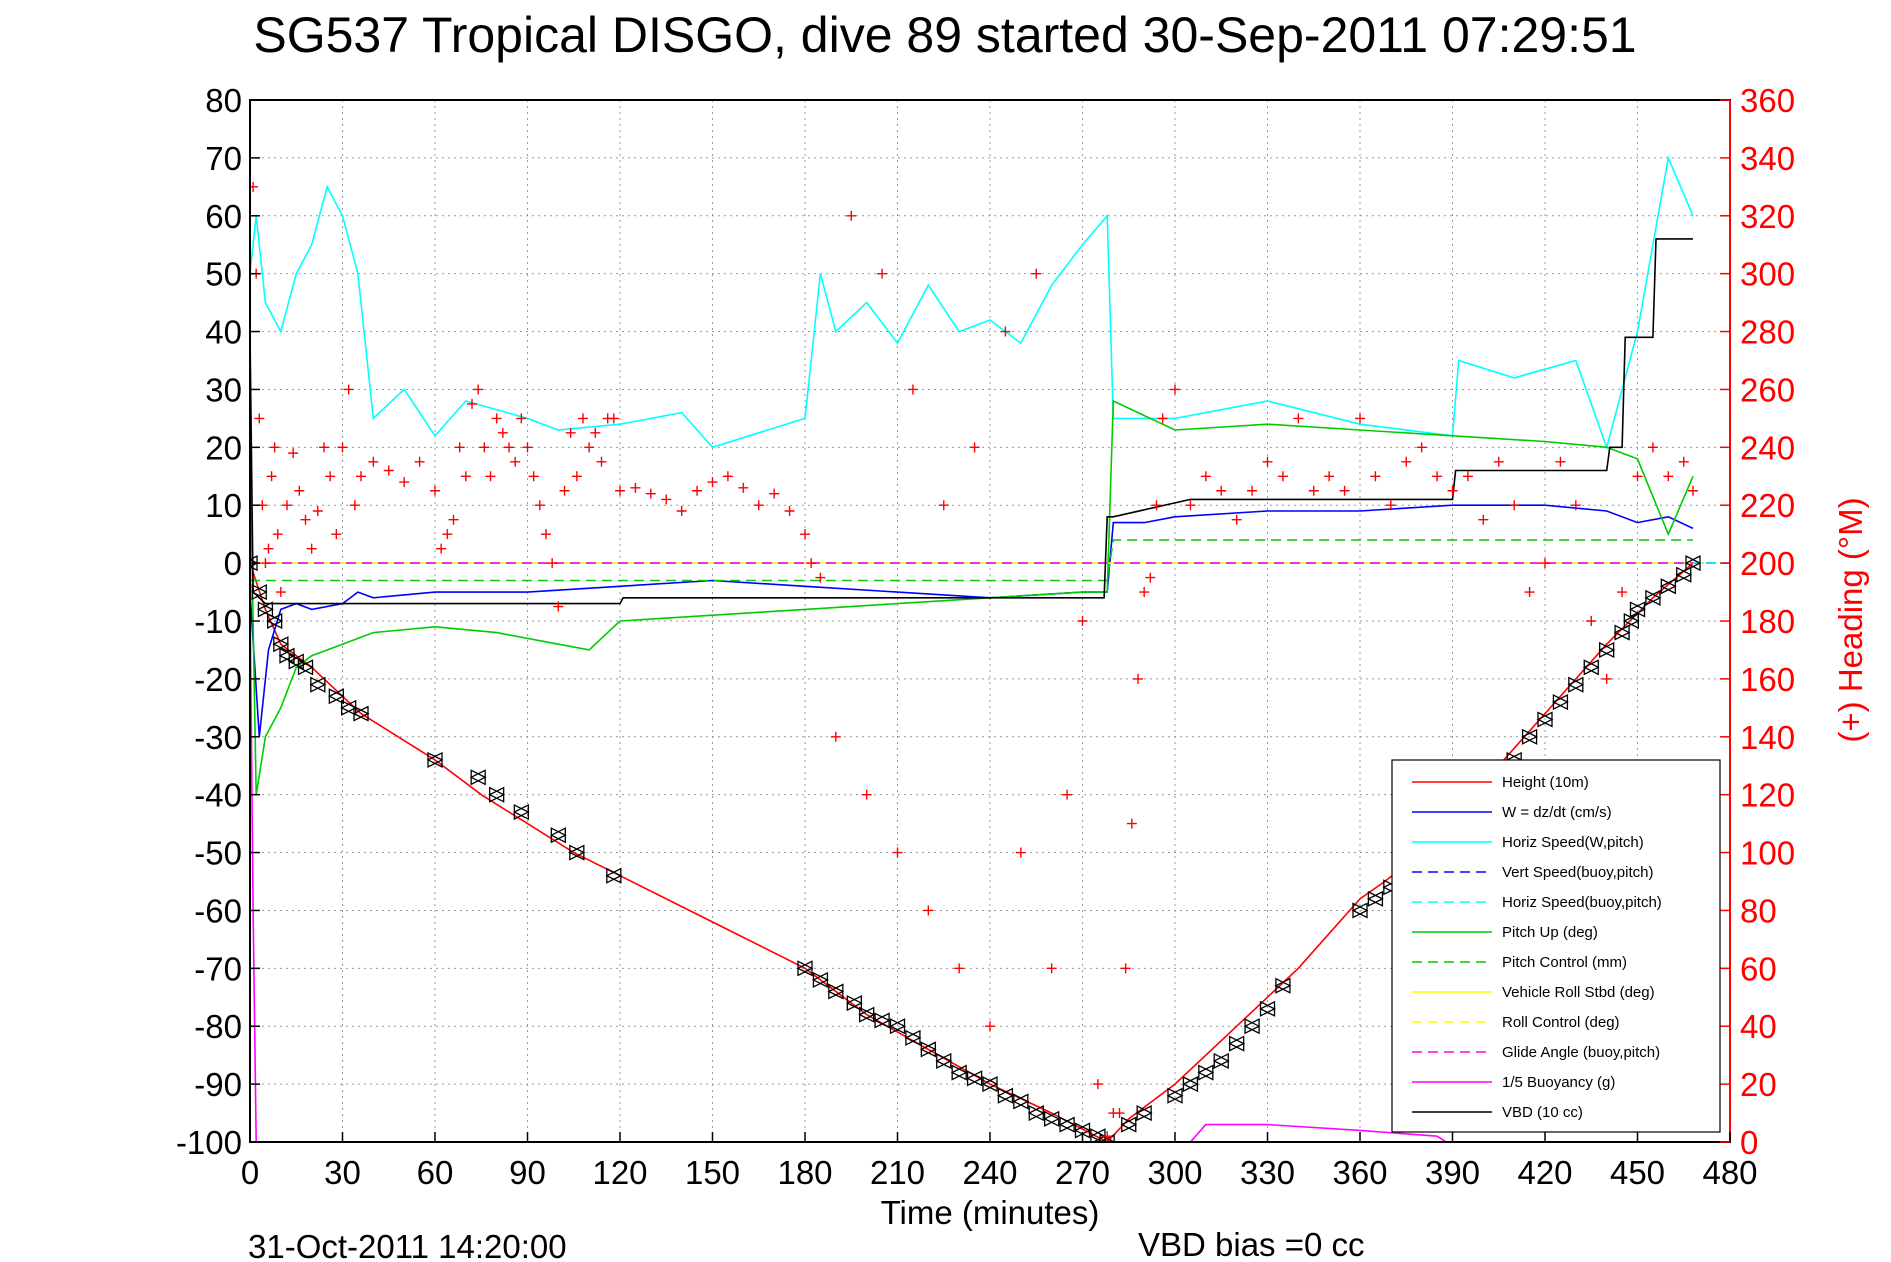 The image size is (1891, 1262). What do you see at coordinates (407, 1245) in the screenshot?
I see `timestamp: 31-Oct-2011 14:20:00` at bounding box center [407, 1245].